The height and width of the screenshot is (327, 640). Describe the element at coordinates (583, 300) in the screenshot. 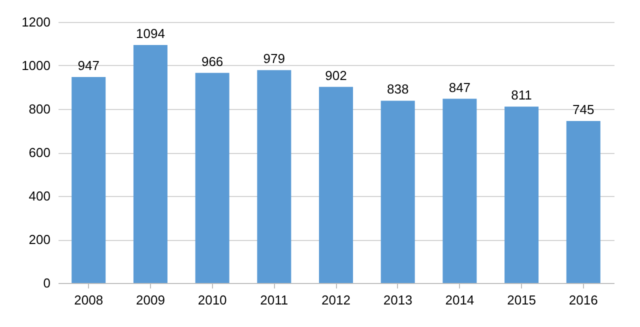

I see `x-tick-label: 2016` at that location.